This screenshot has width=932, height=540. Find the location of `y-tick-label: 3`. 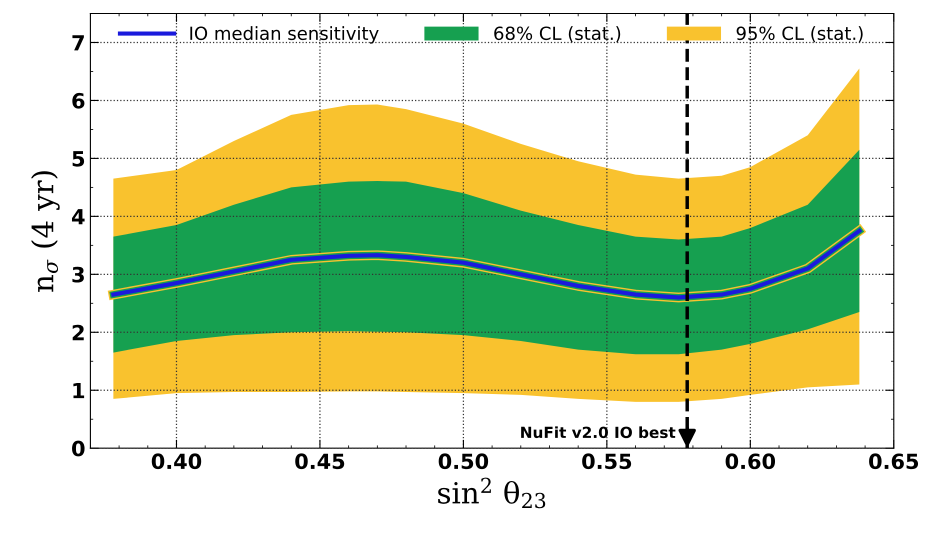

y-tick-label: 3 is located at coordinates (78, 274).